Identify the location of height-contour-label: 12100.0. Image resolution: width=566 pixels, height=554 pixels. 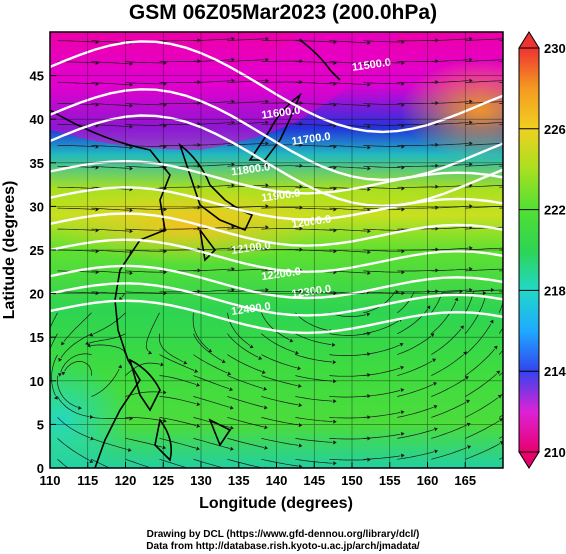
(251, 248).